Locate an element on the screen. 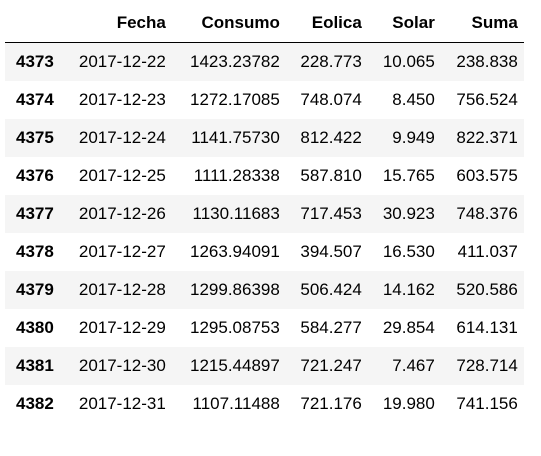 This screenshot has width=541, height=456. row-index-cell: 4380 is located at coordinates (35, 327).